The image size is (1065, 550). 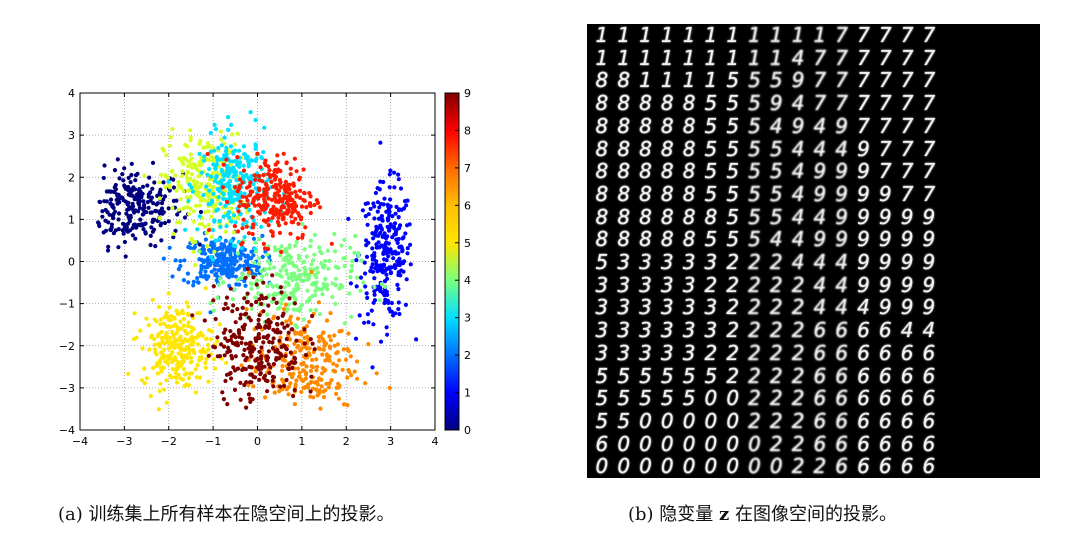 I want to click on colorbar-tick-label: 2, so click(x=467, y=355).